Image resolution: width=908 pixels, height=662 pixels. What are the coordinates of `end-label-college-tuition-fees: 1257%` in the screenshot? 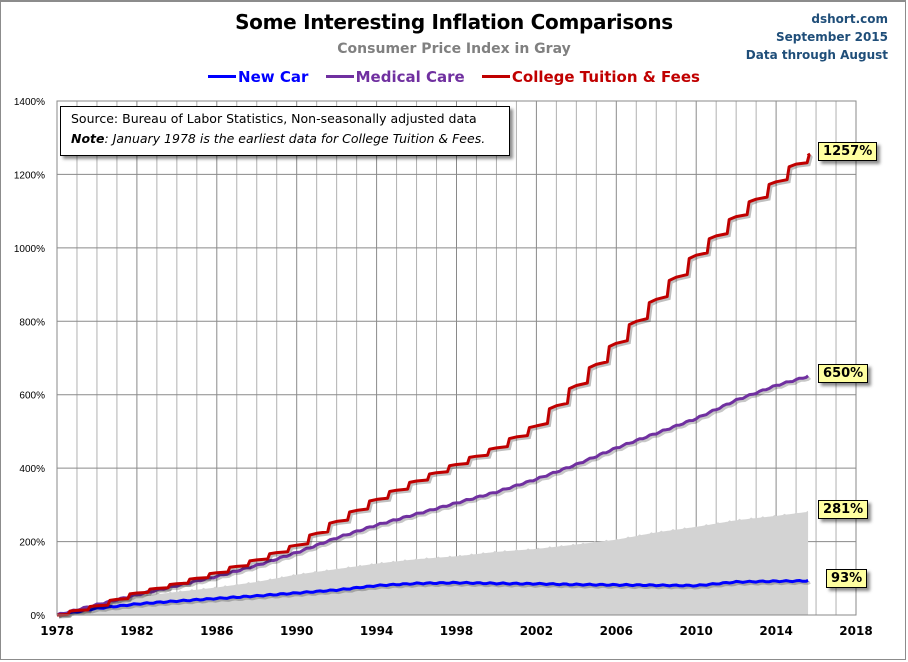 It's located at (848, 151).